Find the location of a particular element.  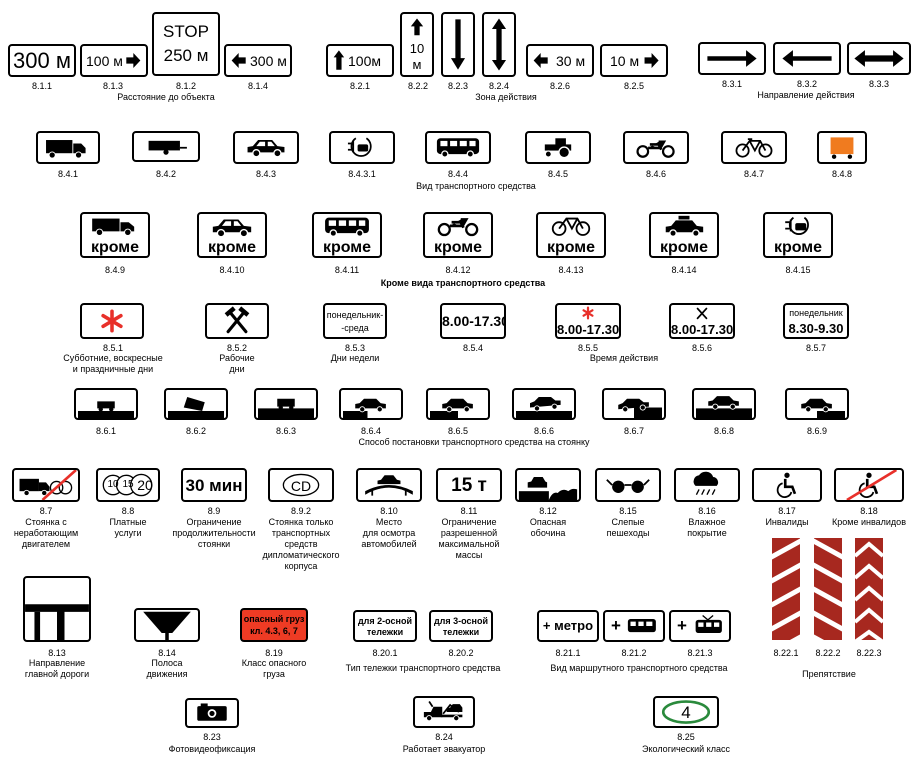

sign-number: 8.2.3 is located at coordinates (458, 86).